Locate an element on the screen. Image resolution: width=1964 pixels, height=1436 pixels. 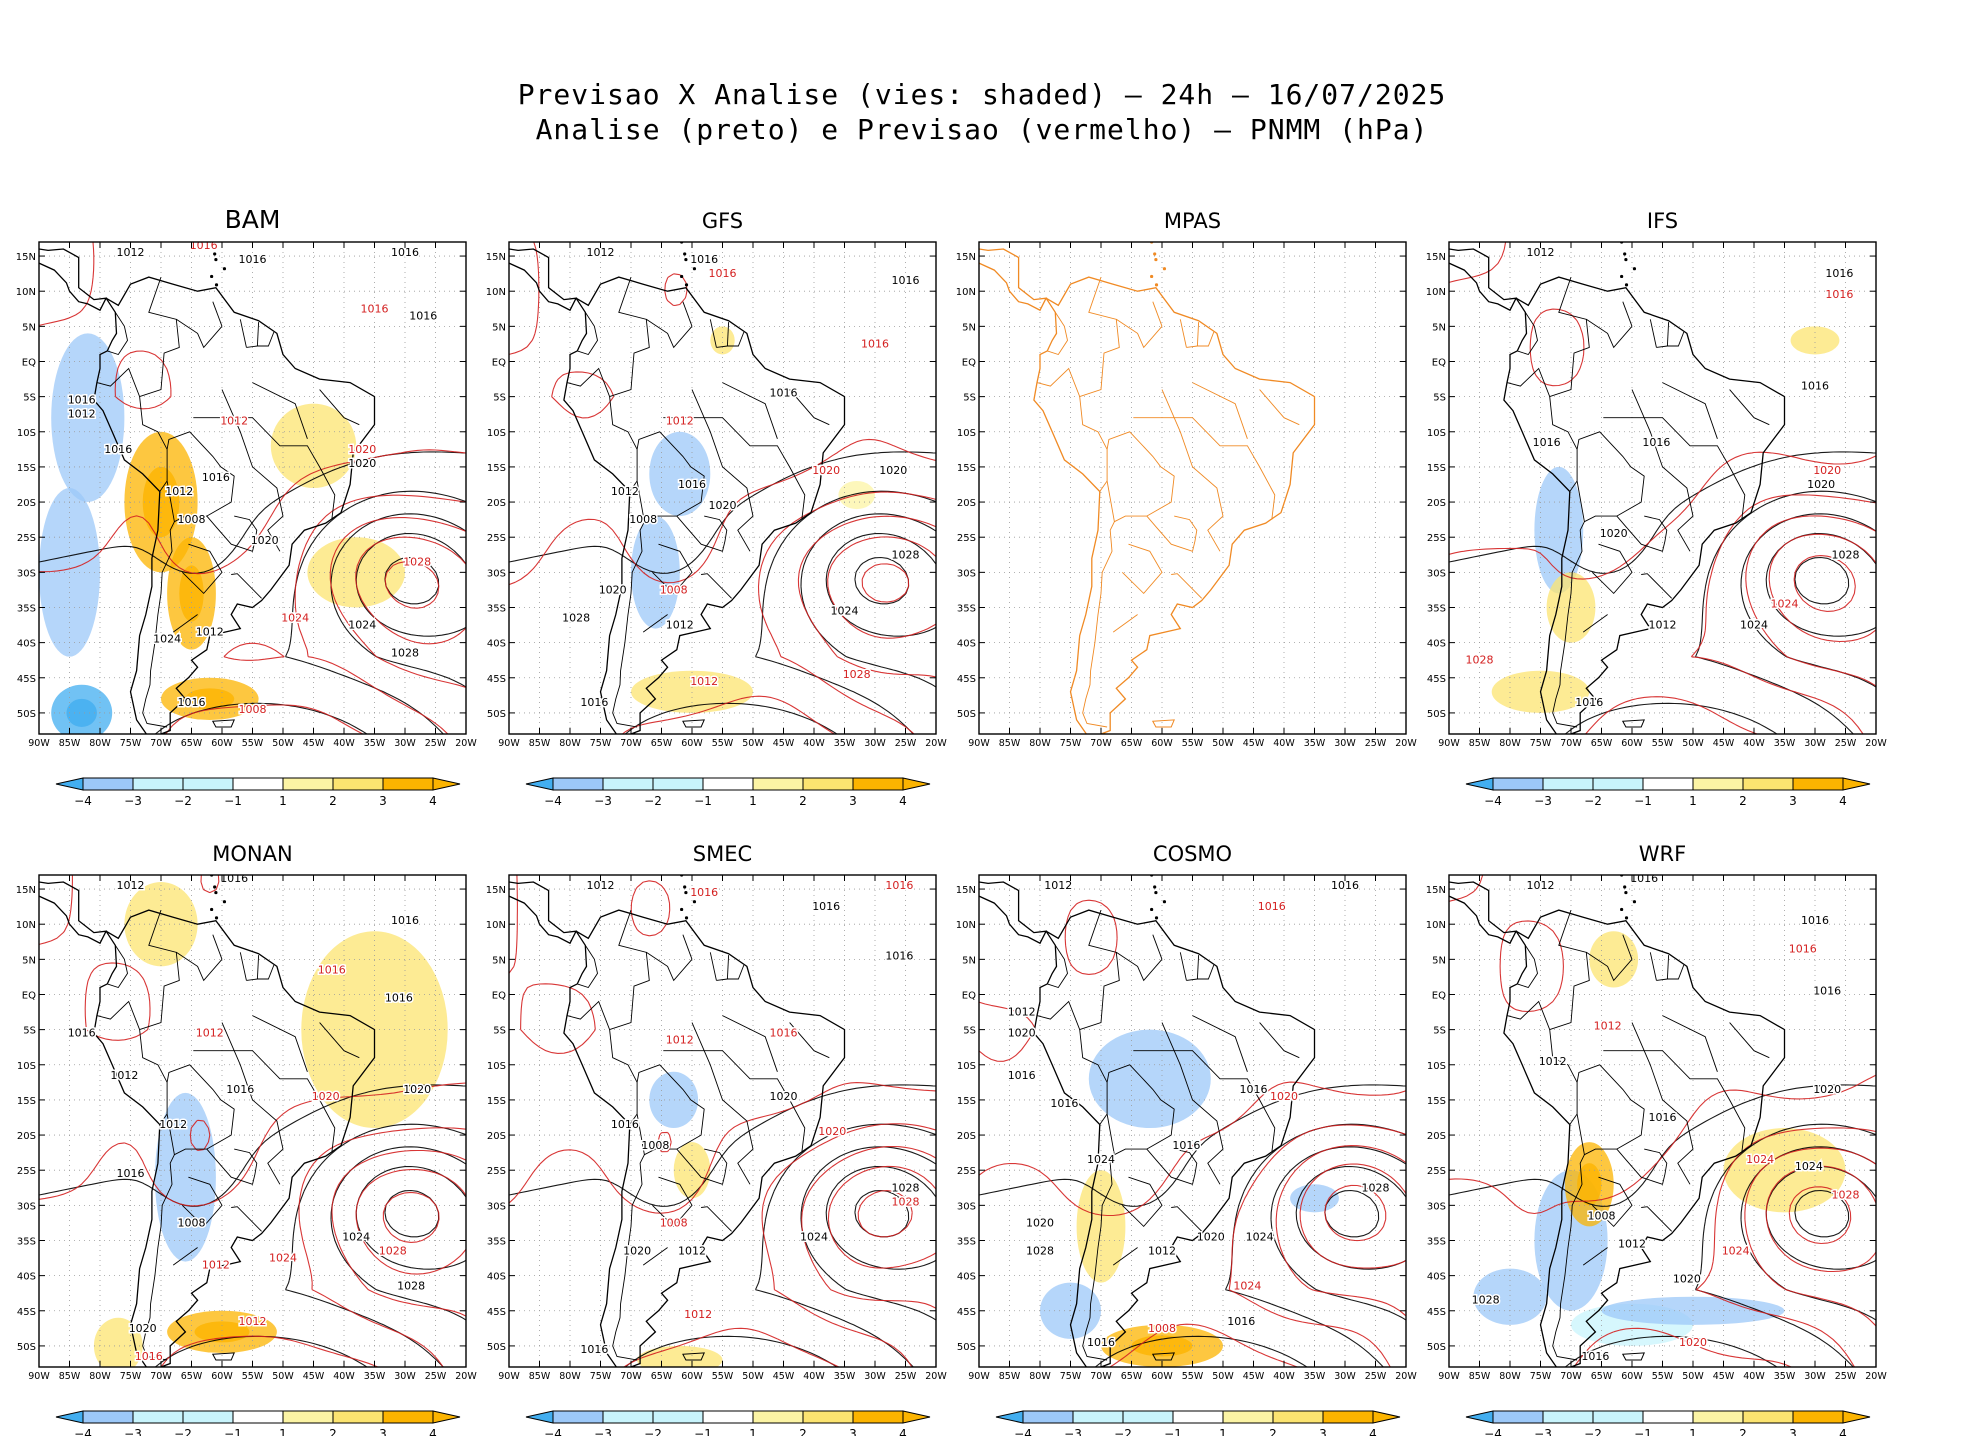
lon-tick-label: 60W is located at coordinates (692, 1376).